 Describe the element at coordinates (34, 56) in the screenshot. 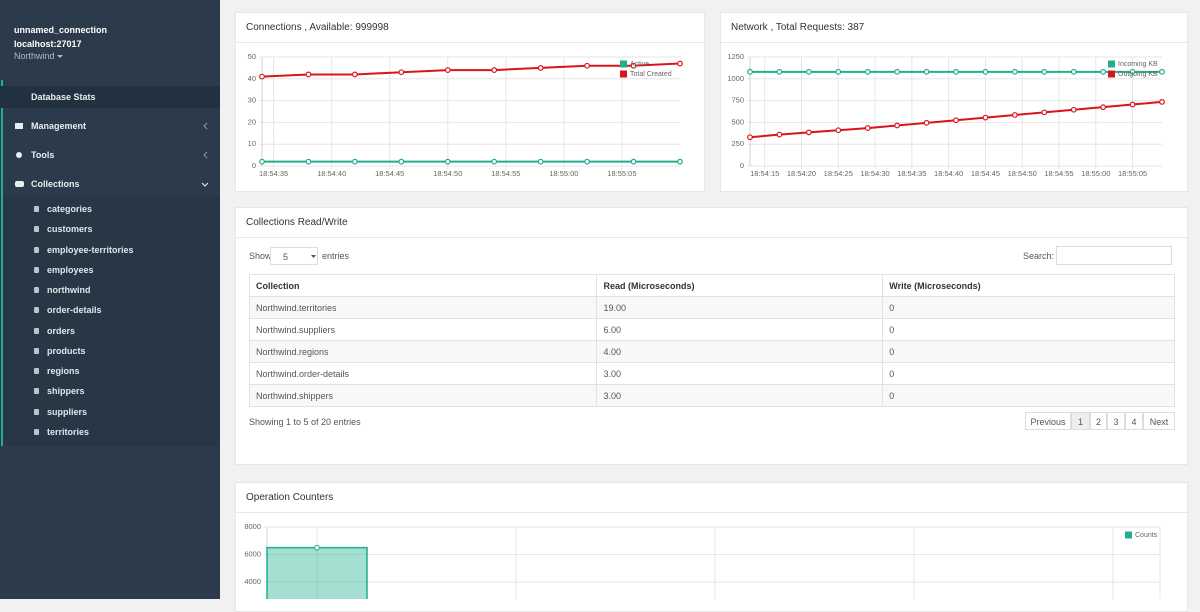

I see `database-name: Northwind` at that location.